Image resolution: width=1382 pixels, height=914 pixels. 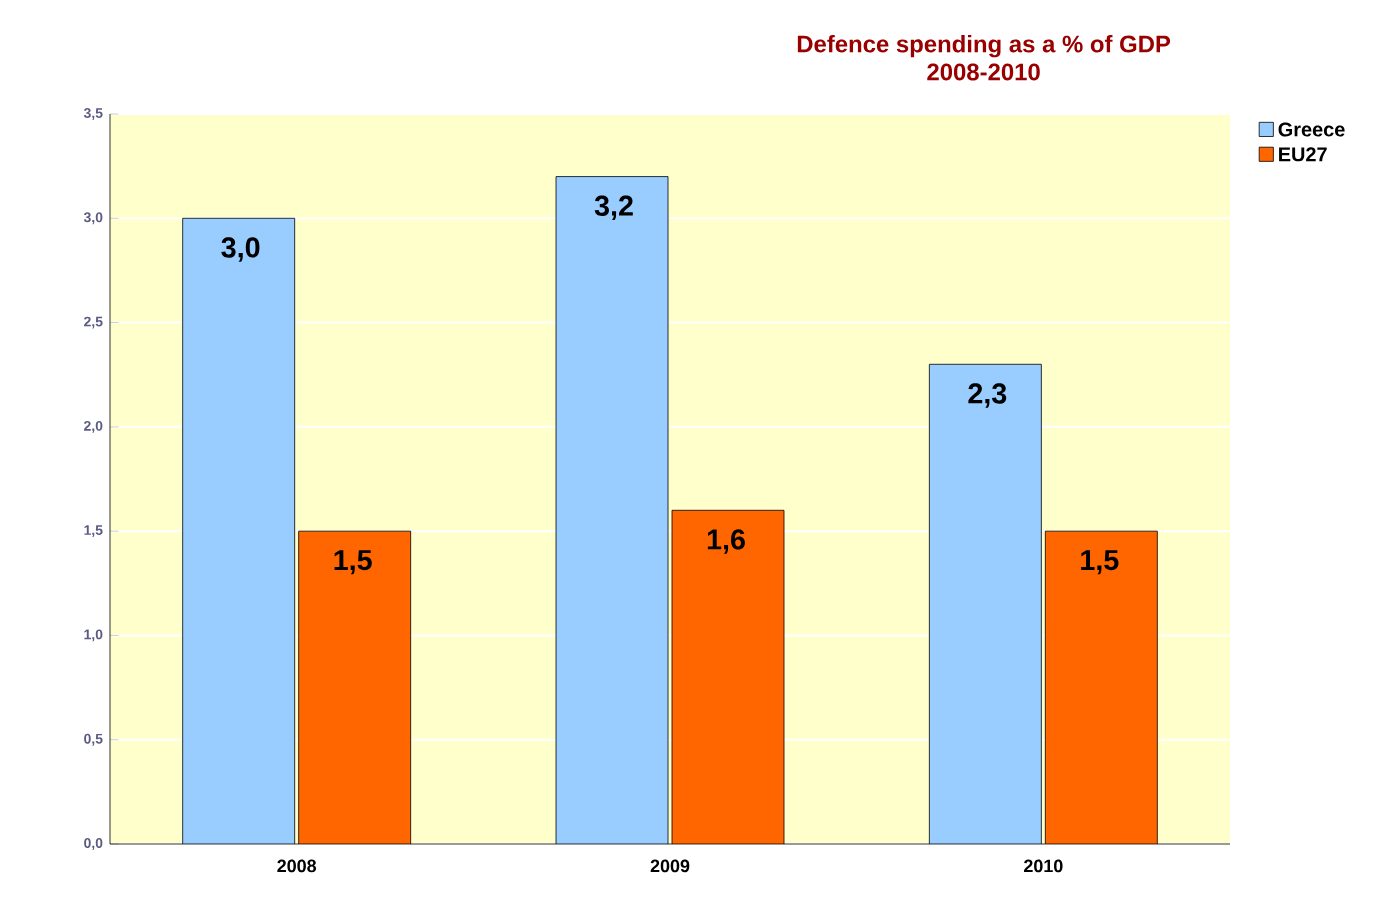 What do you see at coordinates (987, 395) in the screenshot?
I see `data-label: 2,3` at bounding box center [987, 395].